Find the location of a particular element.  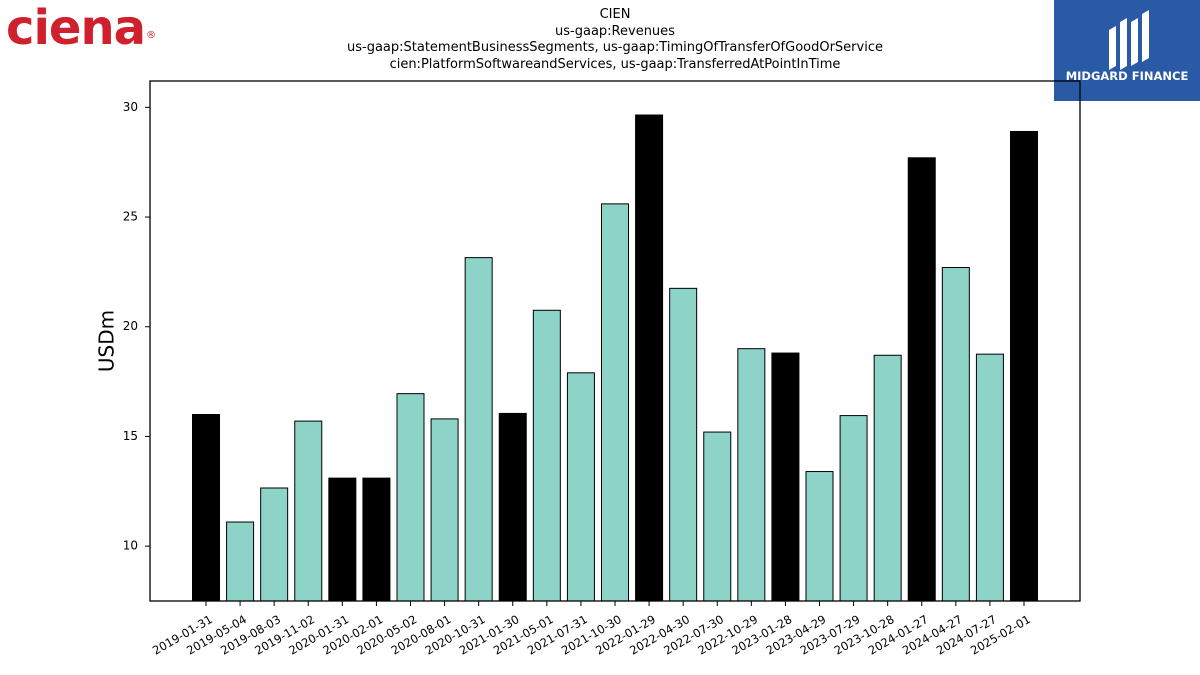

registered-mark-icon: ® is located at coordinates (151, 35).